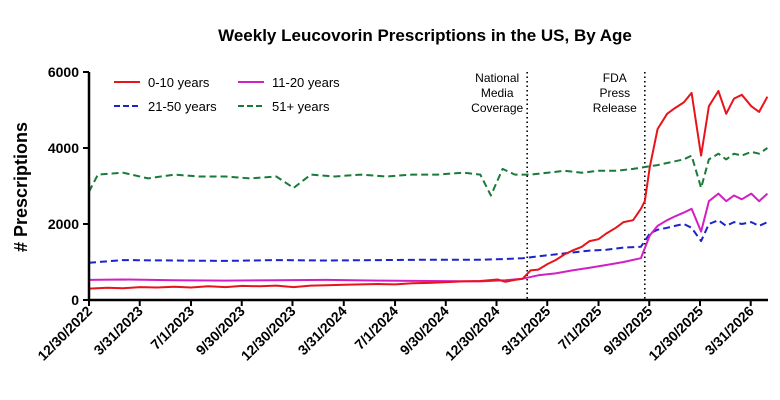 This screenshot has height=400, width=780. Describe the element at coordinates (63, 148) in the screenshot. I see `y-tick-label: 4000` at that location.